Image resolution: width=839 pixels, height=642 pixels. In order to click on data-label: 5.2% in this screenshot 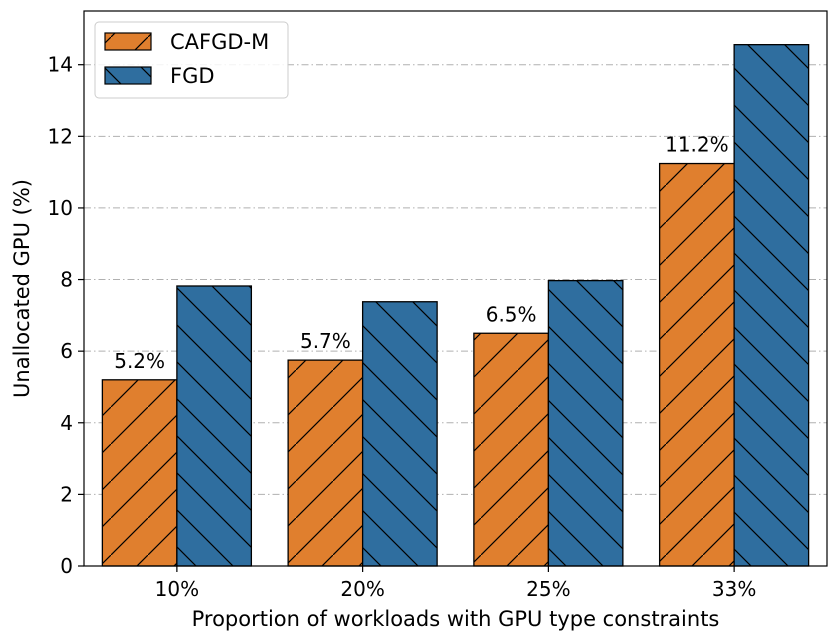, I will do `click(139, 361)`.